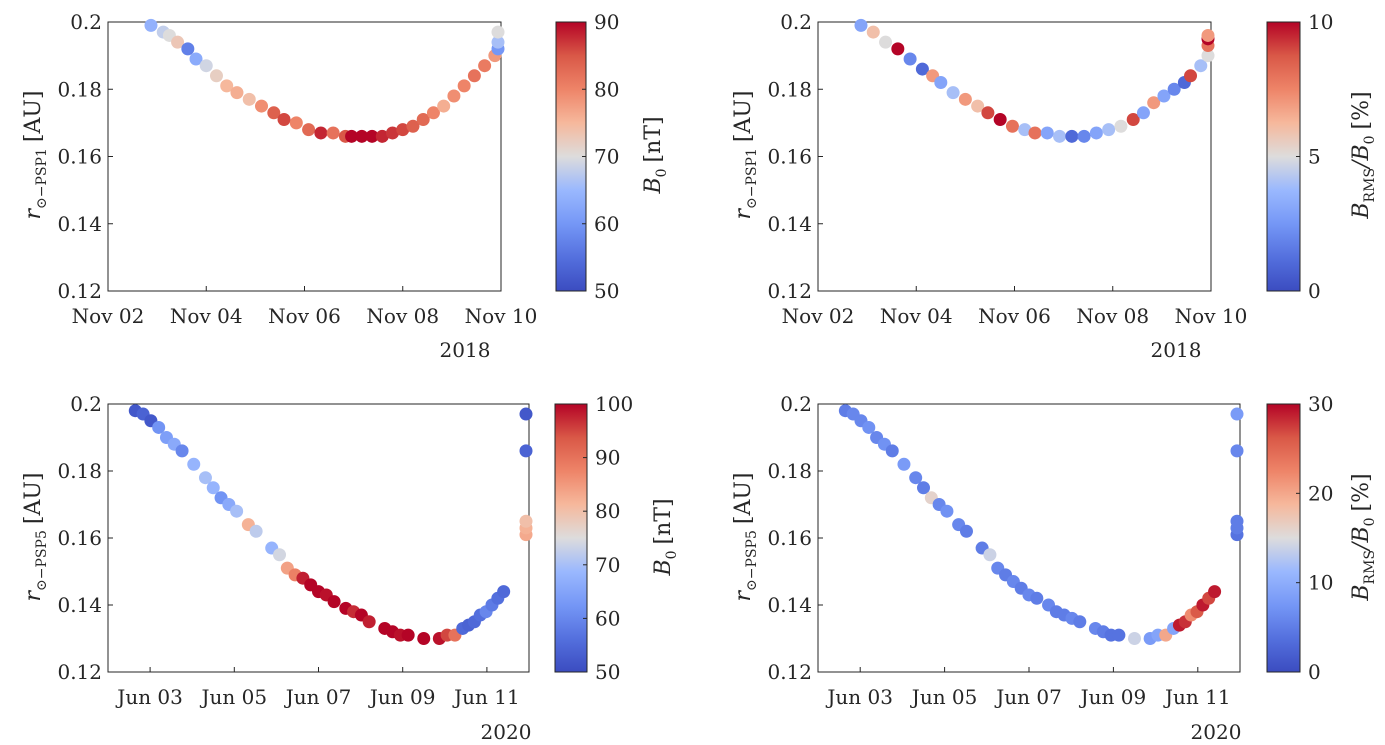 This screenshot has width=1385, height=745. I want to click on colorbar-tick-label: 30, so click(1320, 404).